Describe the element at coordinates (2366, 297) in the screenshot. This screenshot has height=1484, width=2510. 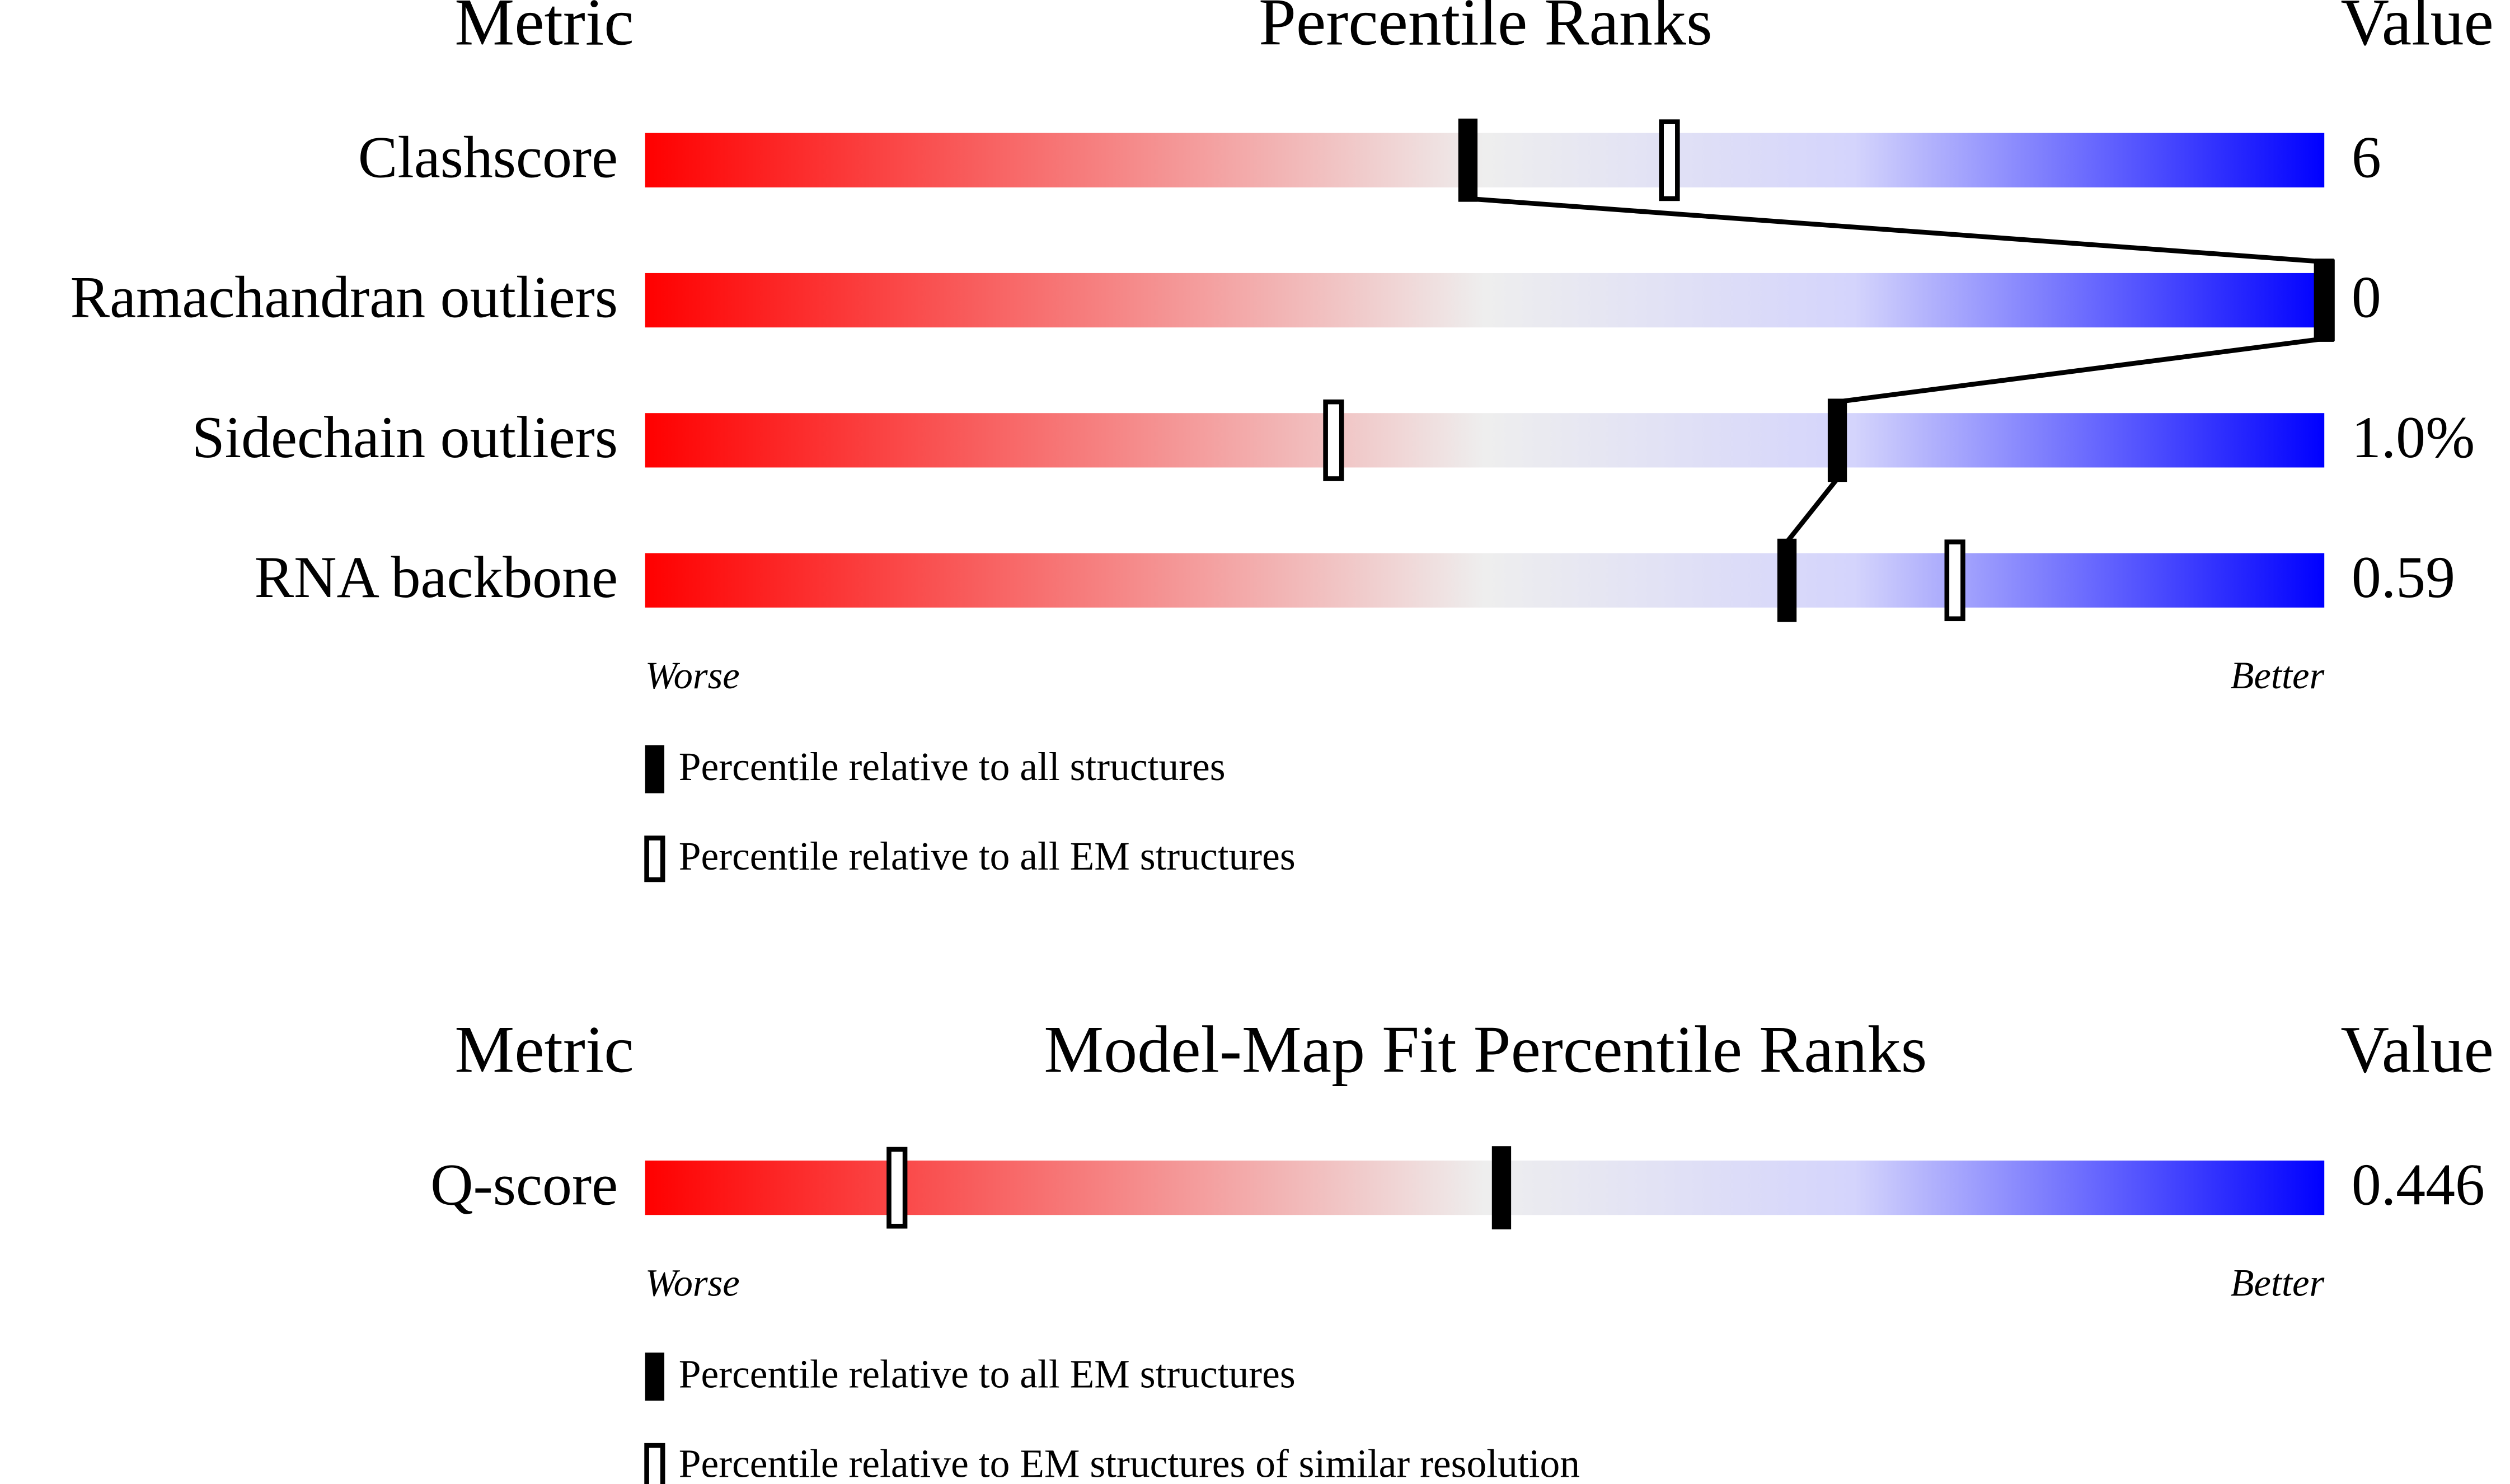
I see `metric-value: 0` at that location.